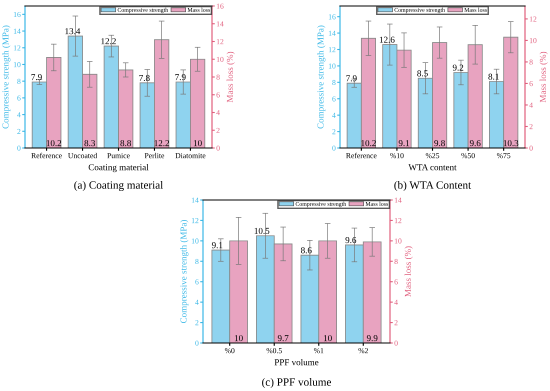  Describe the element at coordinates (238, 338) in the screenshot. I see `data-label: 10` at that location.